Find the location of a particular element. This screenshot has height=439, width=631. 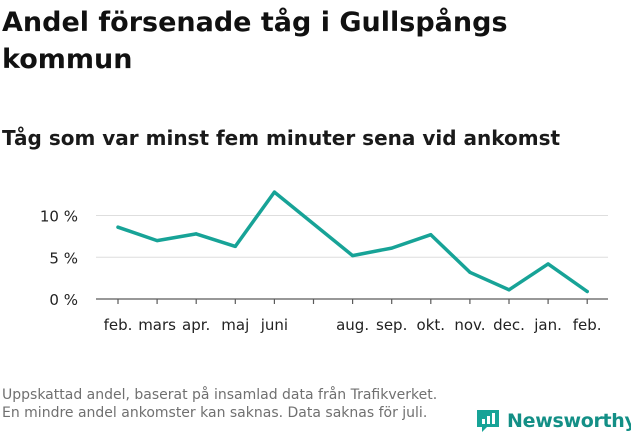

newsworthy-brand: Newsworthy is located at coordinates (553, 421).